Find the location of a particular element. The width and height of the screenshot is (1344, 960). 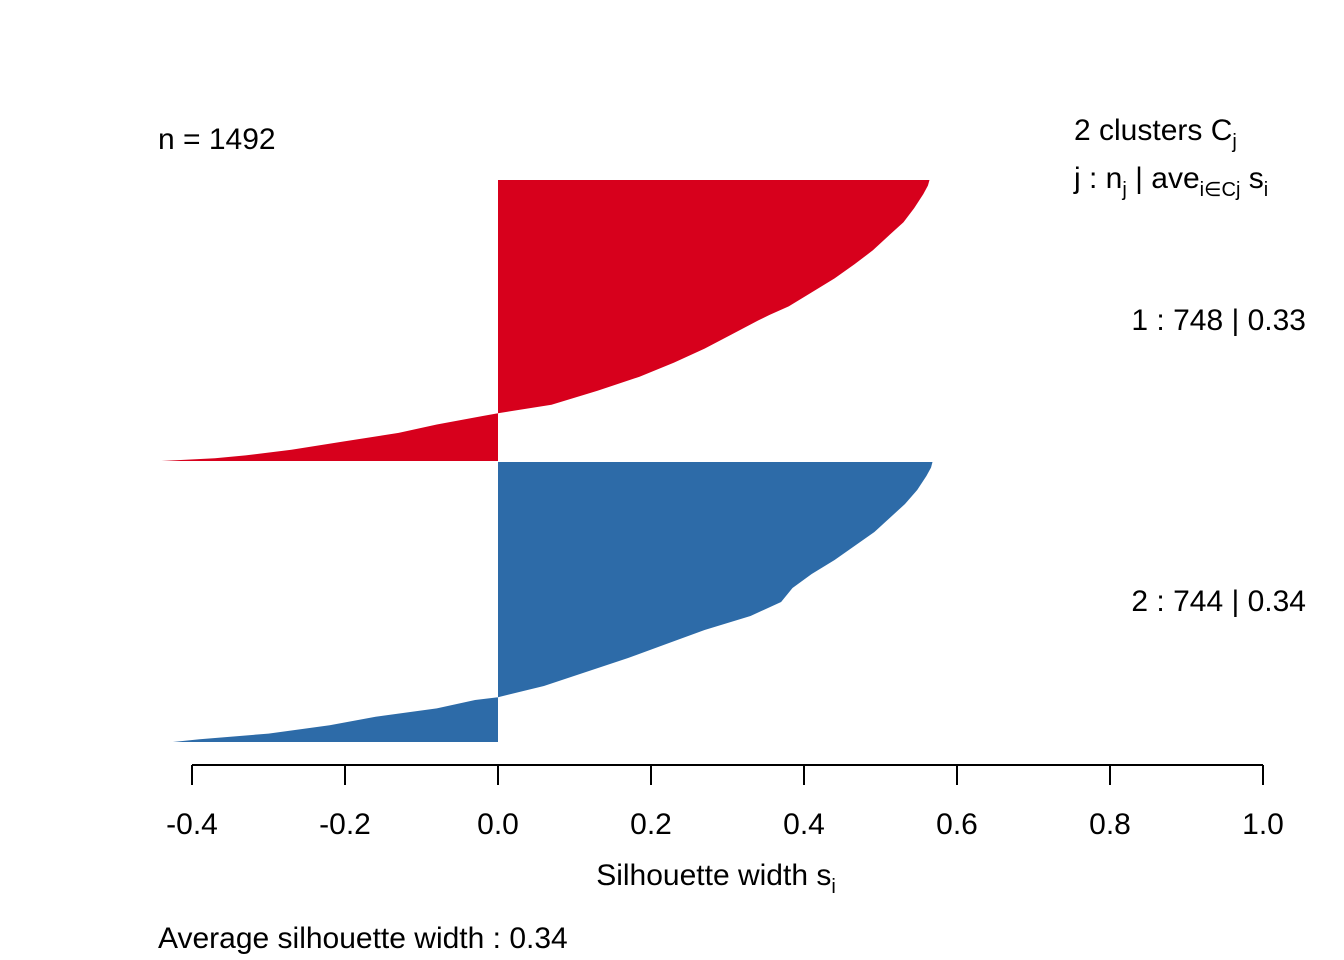

x-axis-label-text: Silhouette width s is located at coordinates (713, 875).